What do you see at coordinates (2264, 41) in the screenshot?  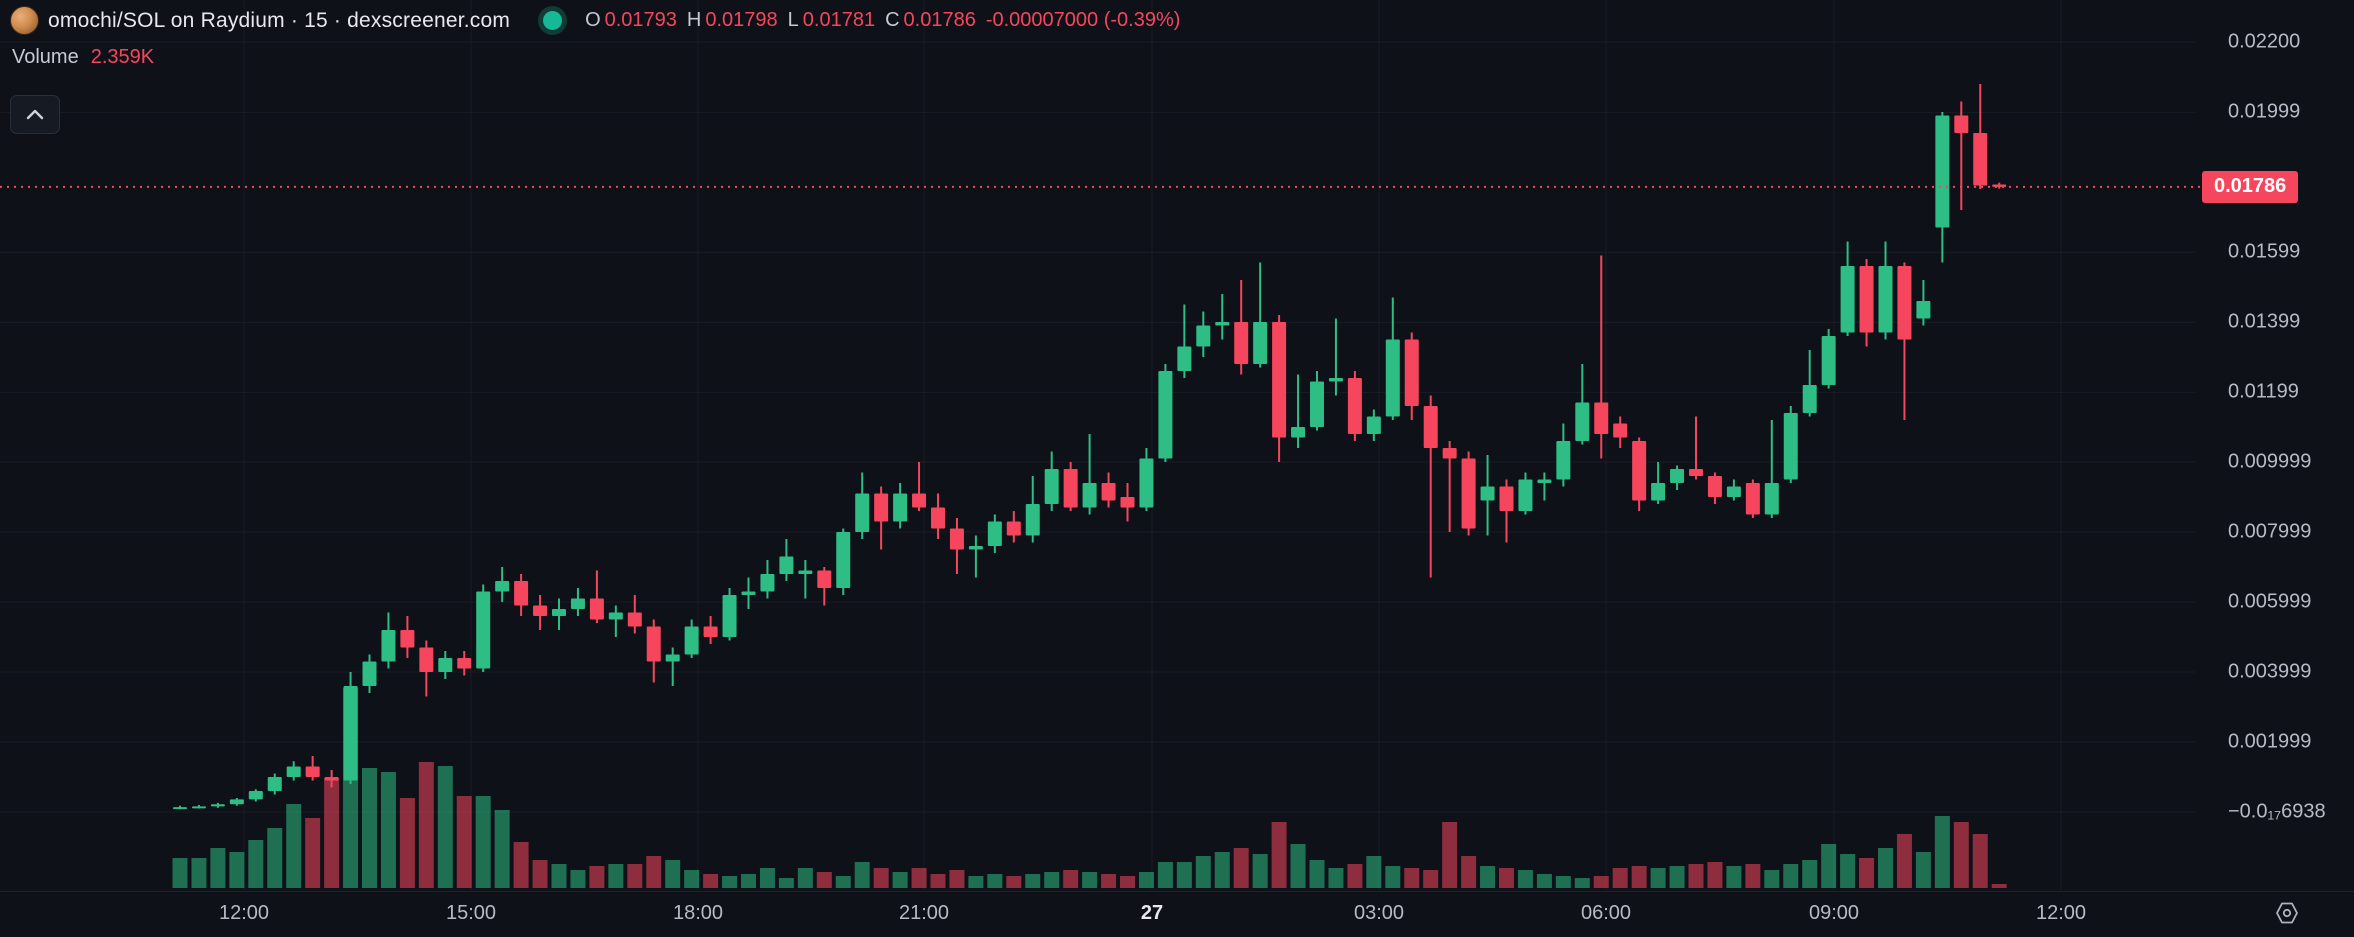 I see `price-tick-label: 0.02200` at bounding box center [2264, 41].